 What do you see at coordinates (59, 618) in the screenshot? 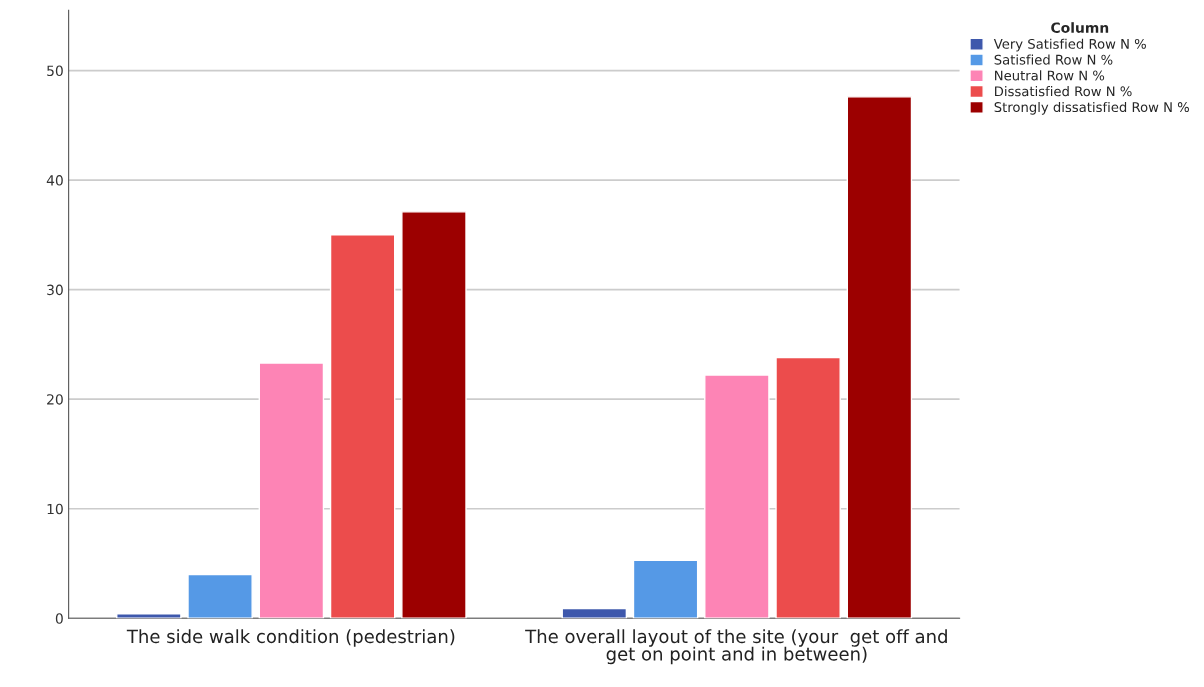
I see `y-tick-label: 0` at bounding box center [59, 618].